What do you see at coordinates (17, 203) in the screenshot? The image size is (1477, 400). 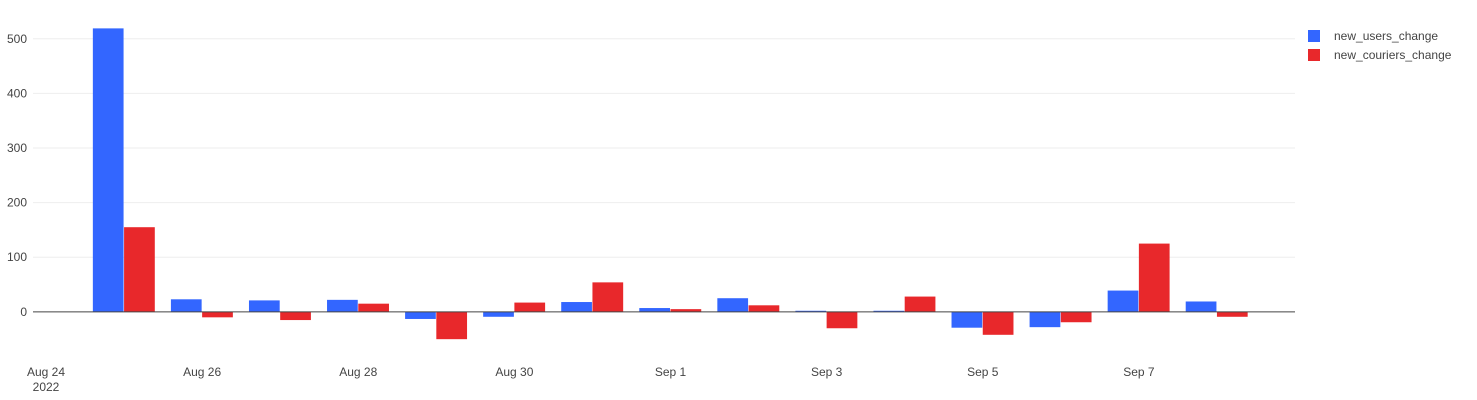 I see `y-tick-label: 200` at bounding box center [17, 203].